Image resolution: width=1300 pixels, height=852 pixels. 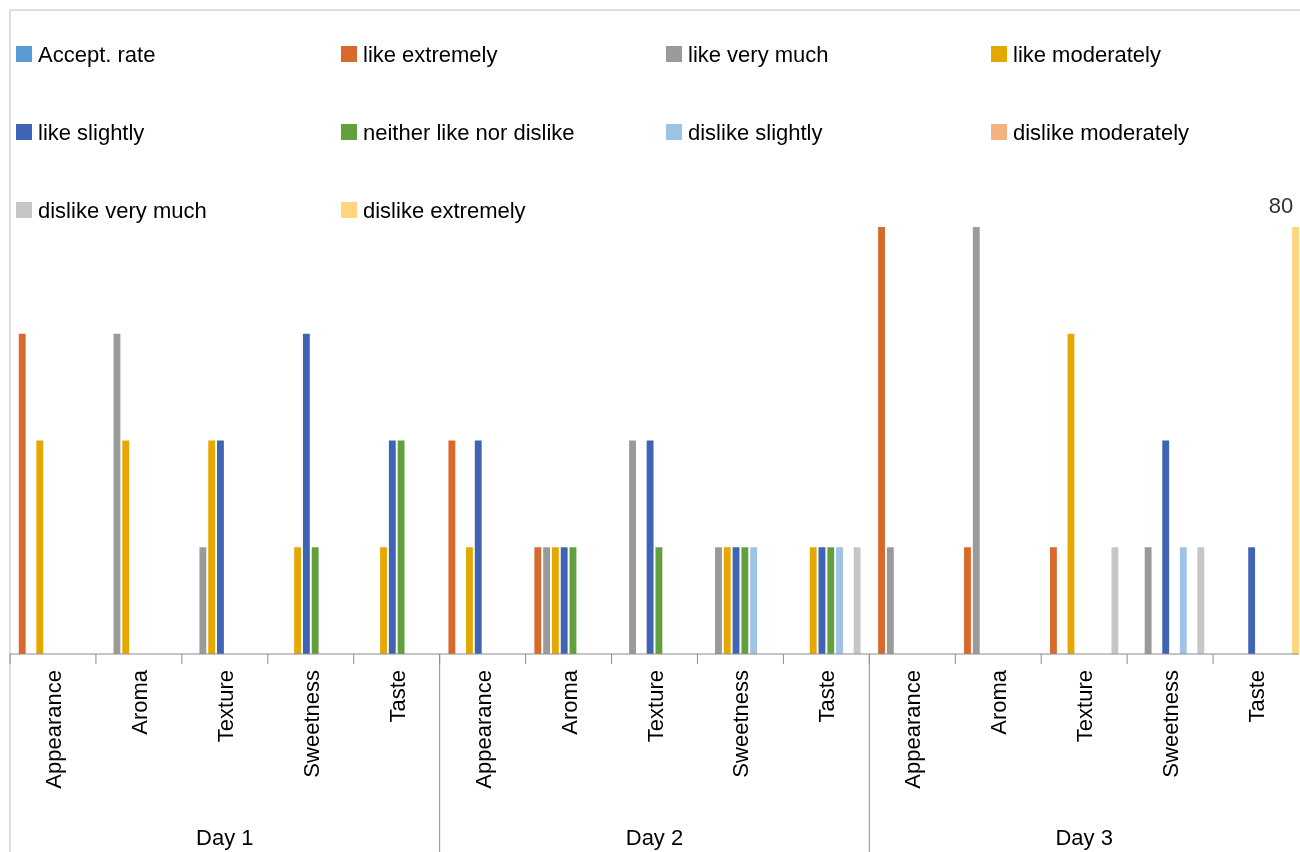 What do you see at coordinates (654, 837) in the screenshot?
I see `text: Day 2` at bounding box center [654, 837].